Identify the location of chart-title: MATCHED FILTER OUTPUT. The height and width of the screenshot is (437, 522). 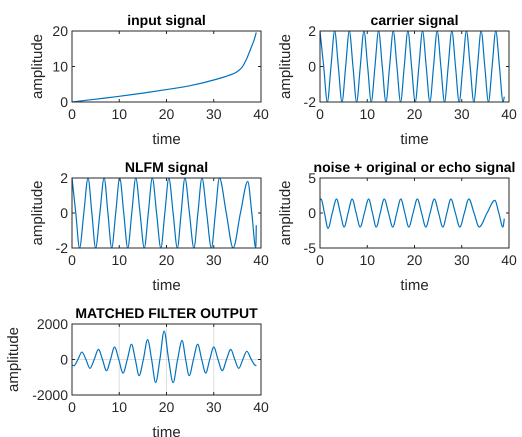
(166, 313).